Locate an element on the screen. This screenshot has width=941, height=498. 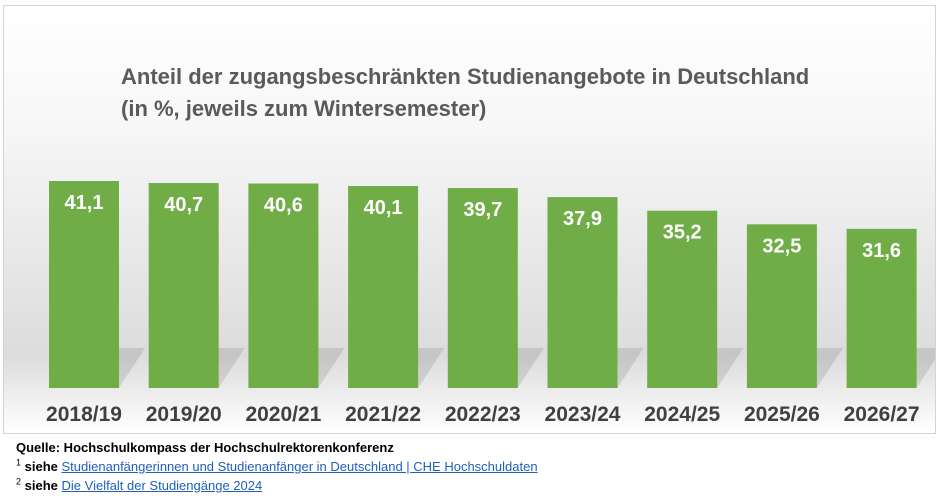
x-tick-label: 2020/21 is located at coordinates (283, 414).